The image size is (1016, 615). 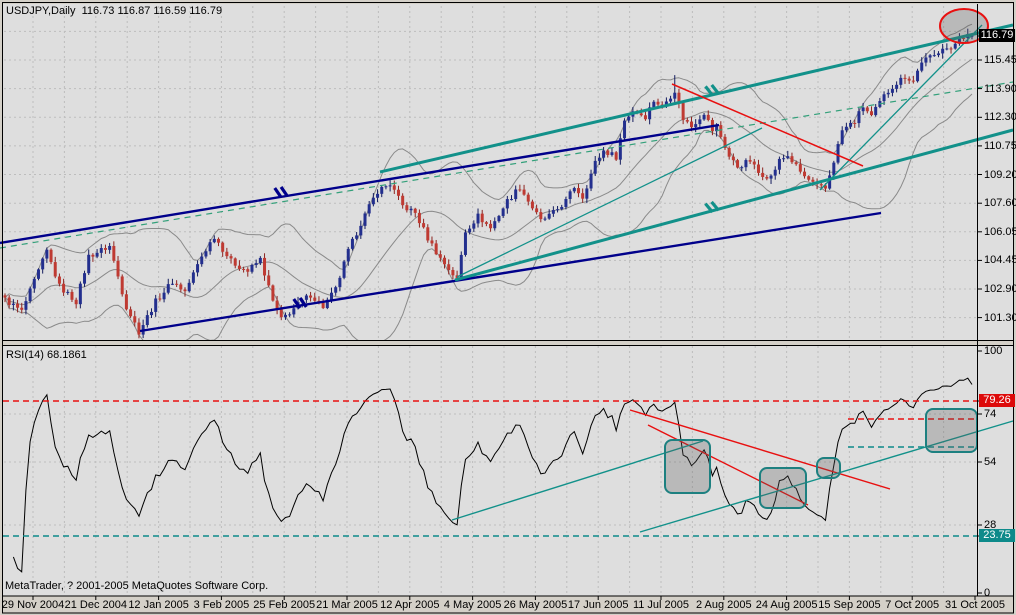 What do you see at coordinates (997, 35) in the screenshot?
I see `current-price-tag: 116.79` at bounding box center [997, 35].